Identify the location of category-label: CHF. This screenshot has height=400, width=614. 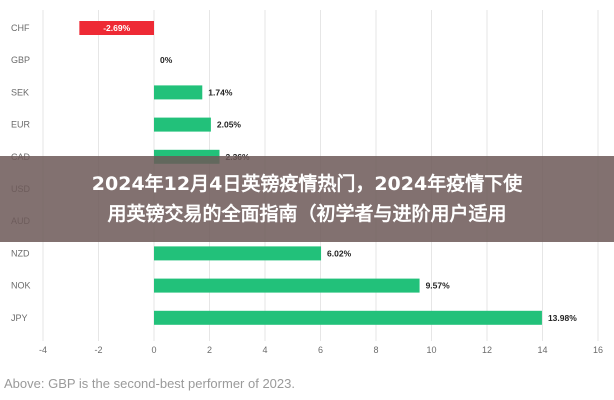
(20, 28).